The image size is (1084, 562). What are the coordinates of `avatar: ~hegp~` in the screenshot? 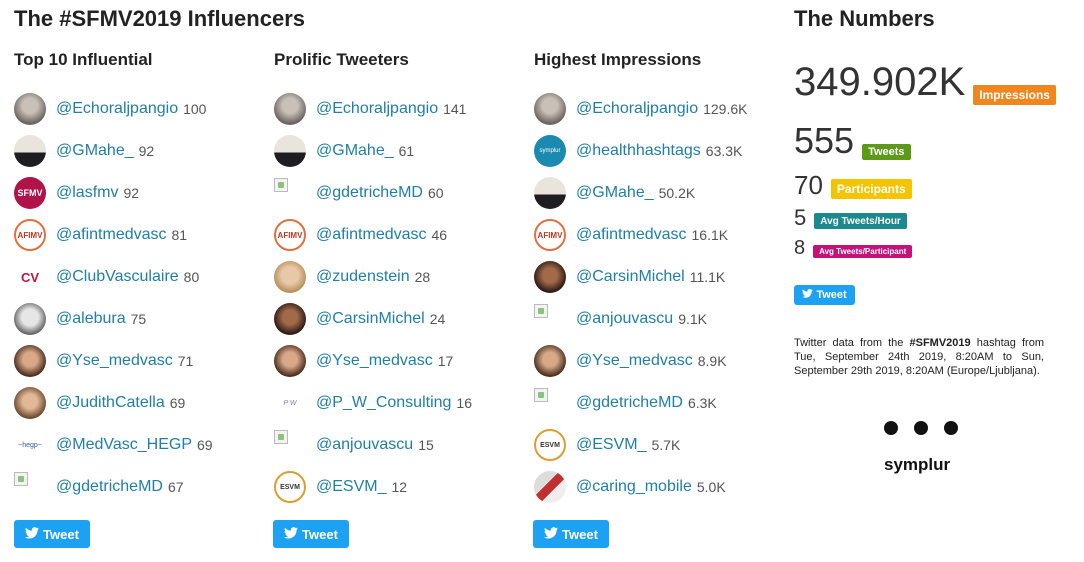 It's located at (30, 445).